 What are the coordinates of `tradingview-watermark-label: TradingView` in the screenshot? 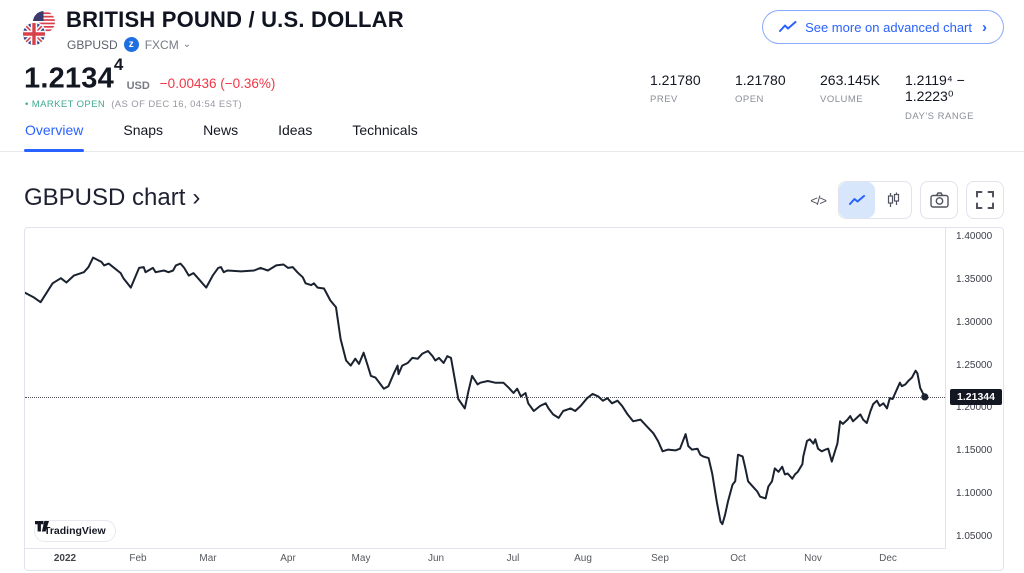 It's located at (75, 531).